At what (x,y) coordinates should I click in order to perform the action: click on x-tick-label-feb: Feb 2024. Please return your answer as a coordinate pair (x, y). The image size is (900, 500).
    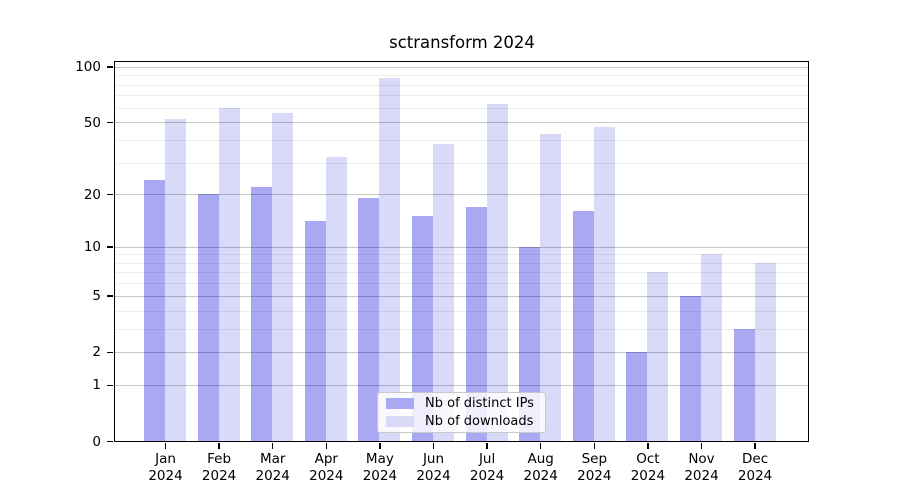
    Looking at the image, I should click on (219, 467).